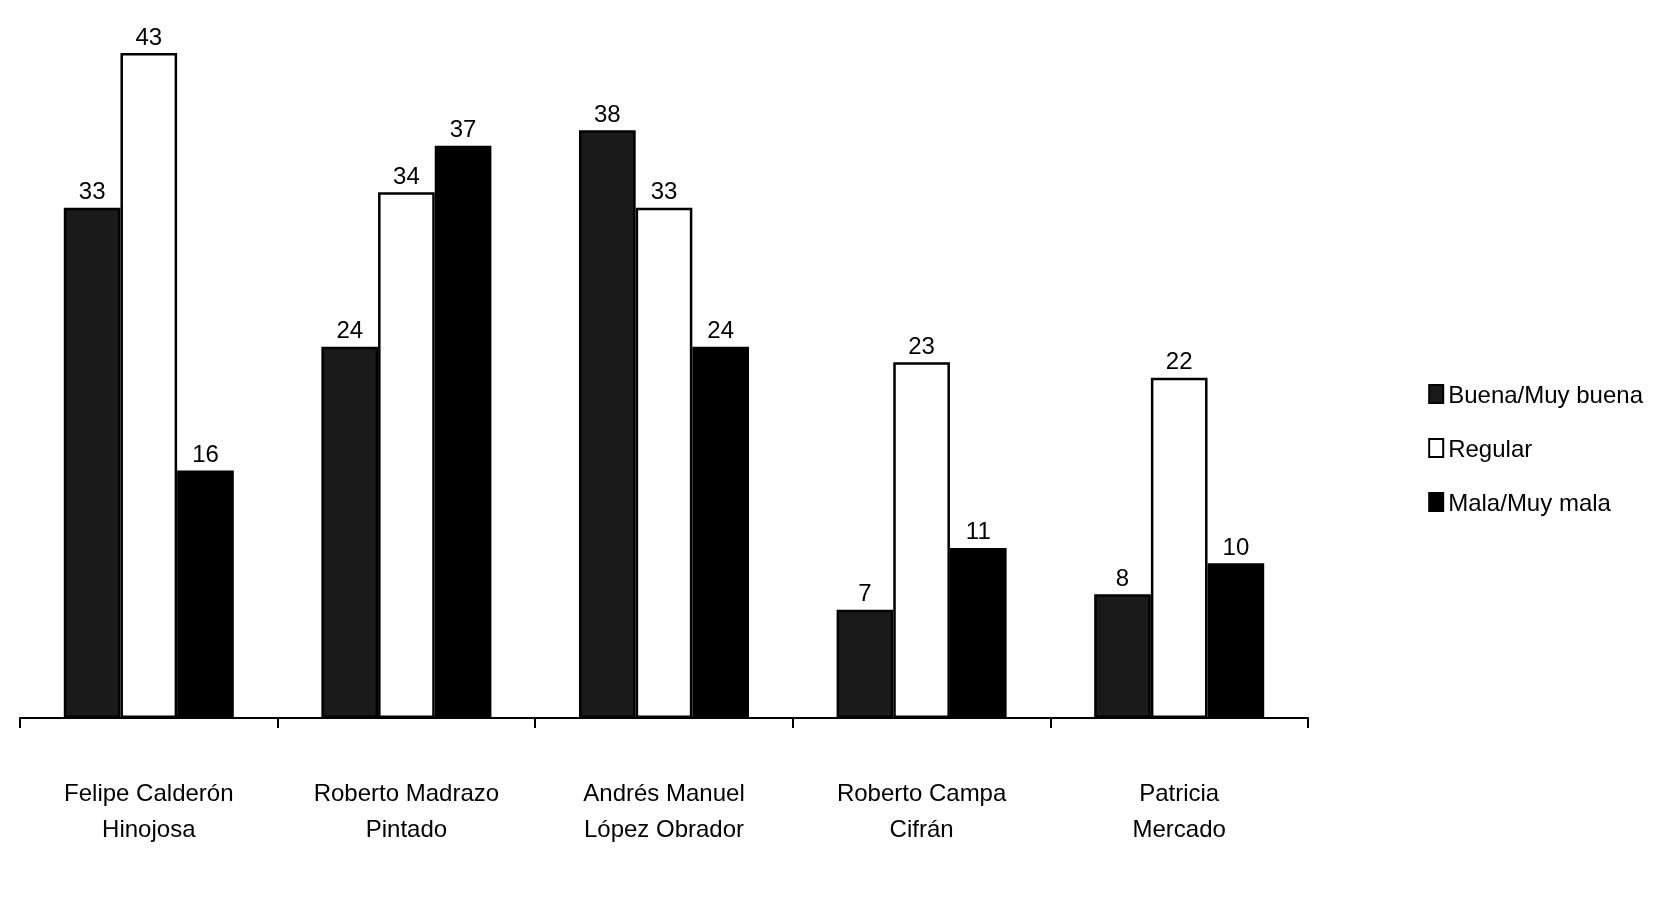 This screenshot has width=1674, height=897. Describe the element at coordinates (1546, 394) in the screenshot. I see `legend-label: Buena/Muy buena` at that location.